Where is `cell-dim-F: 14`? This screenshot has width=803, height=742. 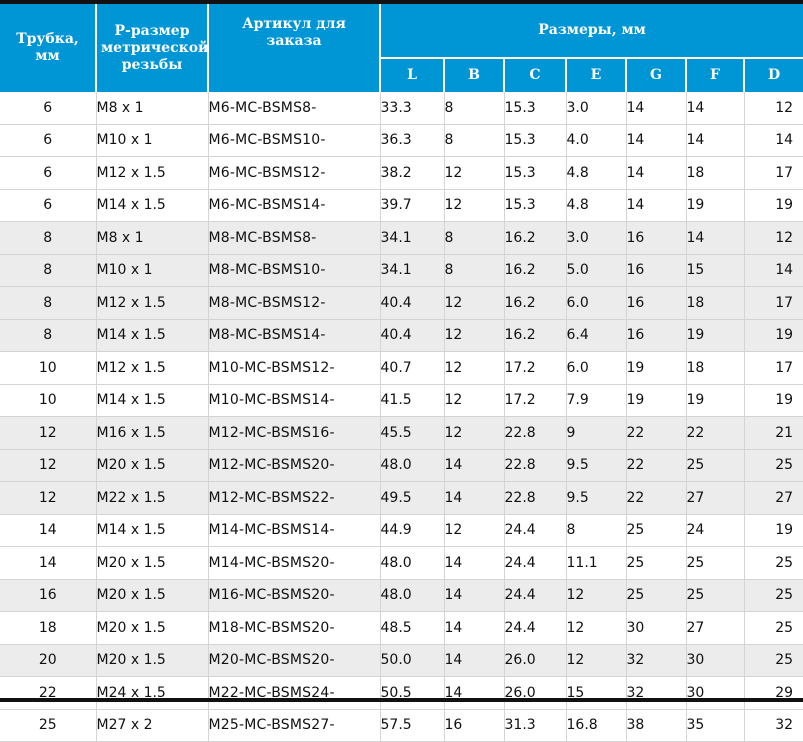 cell-dim-F: 14 is located at coordinates (715, 238).